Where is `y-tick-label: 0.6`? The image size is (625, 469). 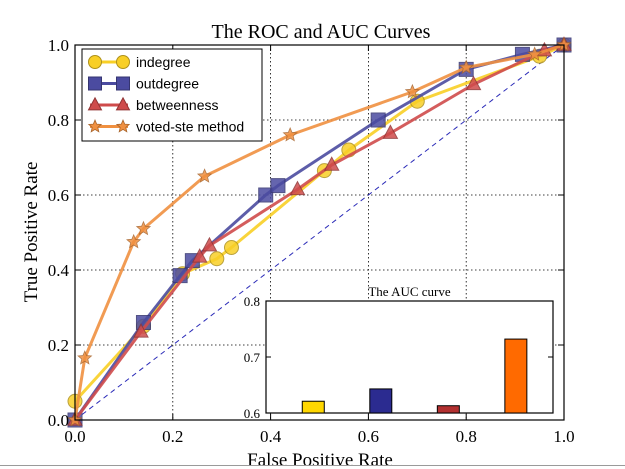 y-tick-label: 0.6 is located at coordinates (58, 195).